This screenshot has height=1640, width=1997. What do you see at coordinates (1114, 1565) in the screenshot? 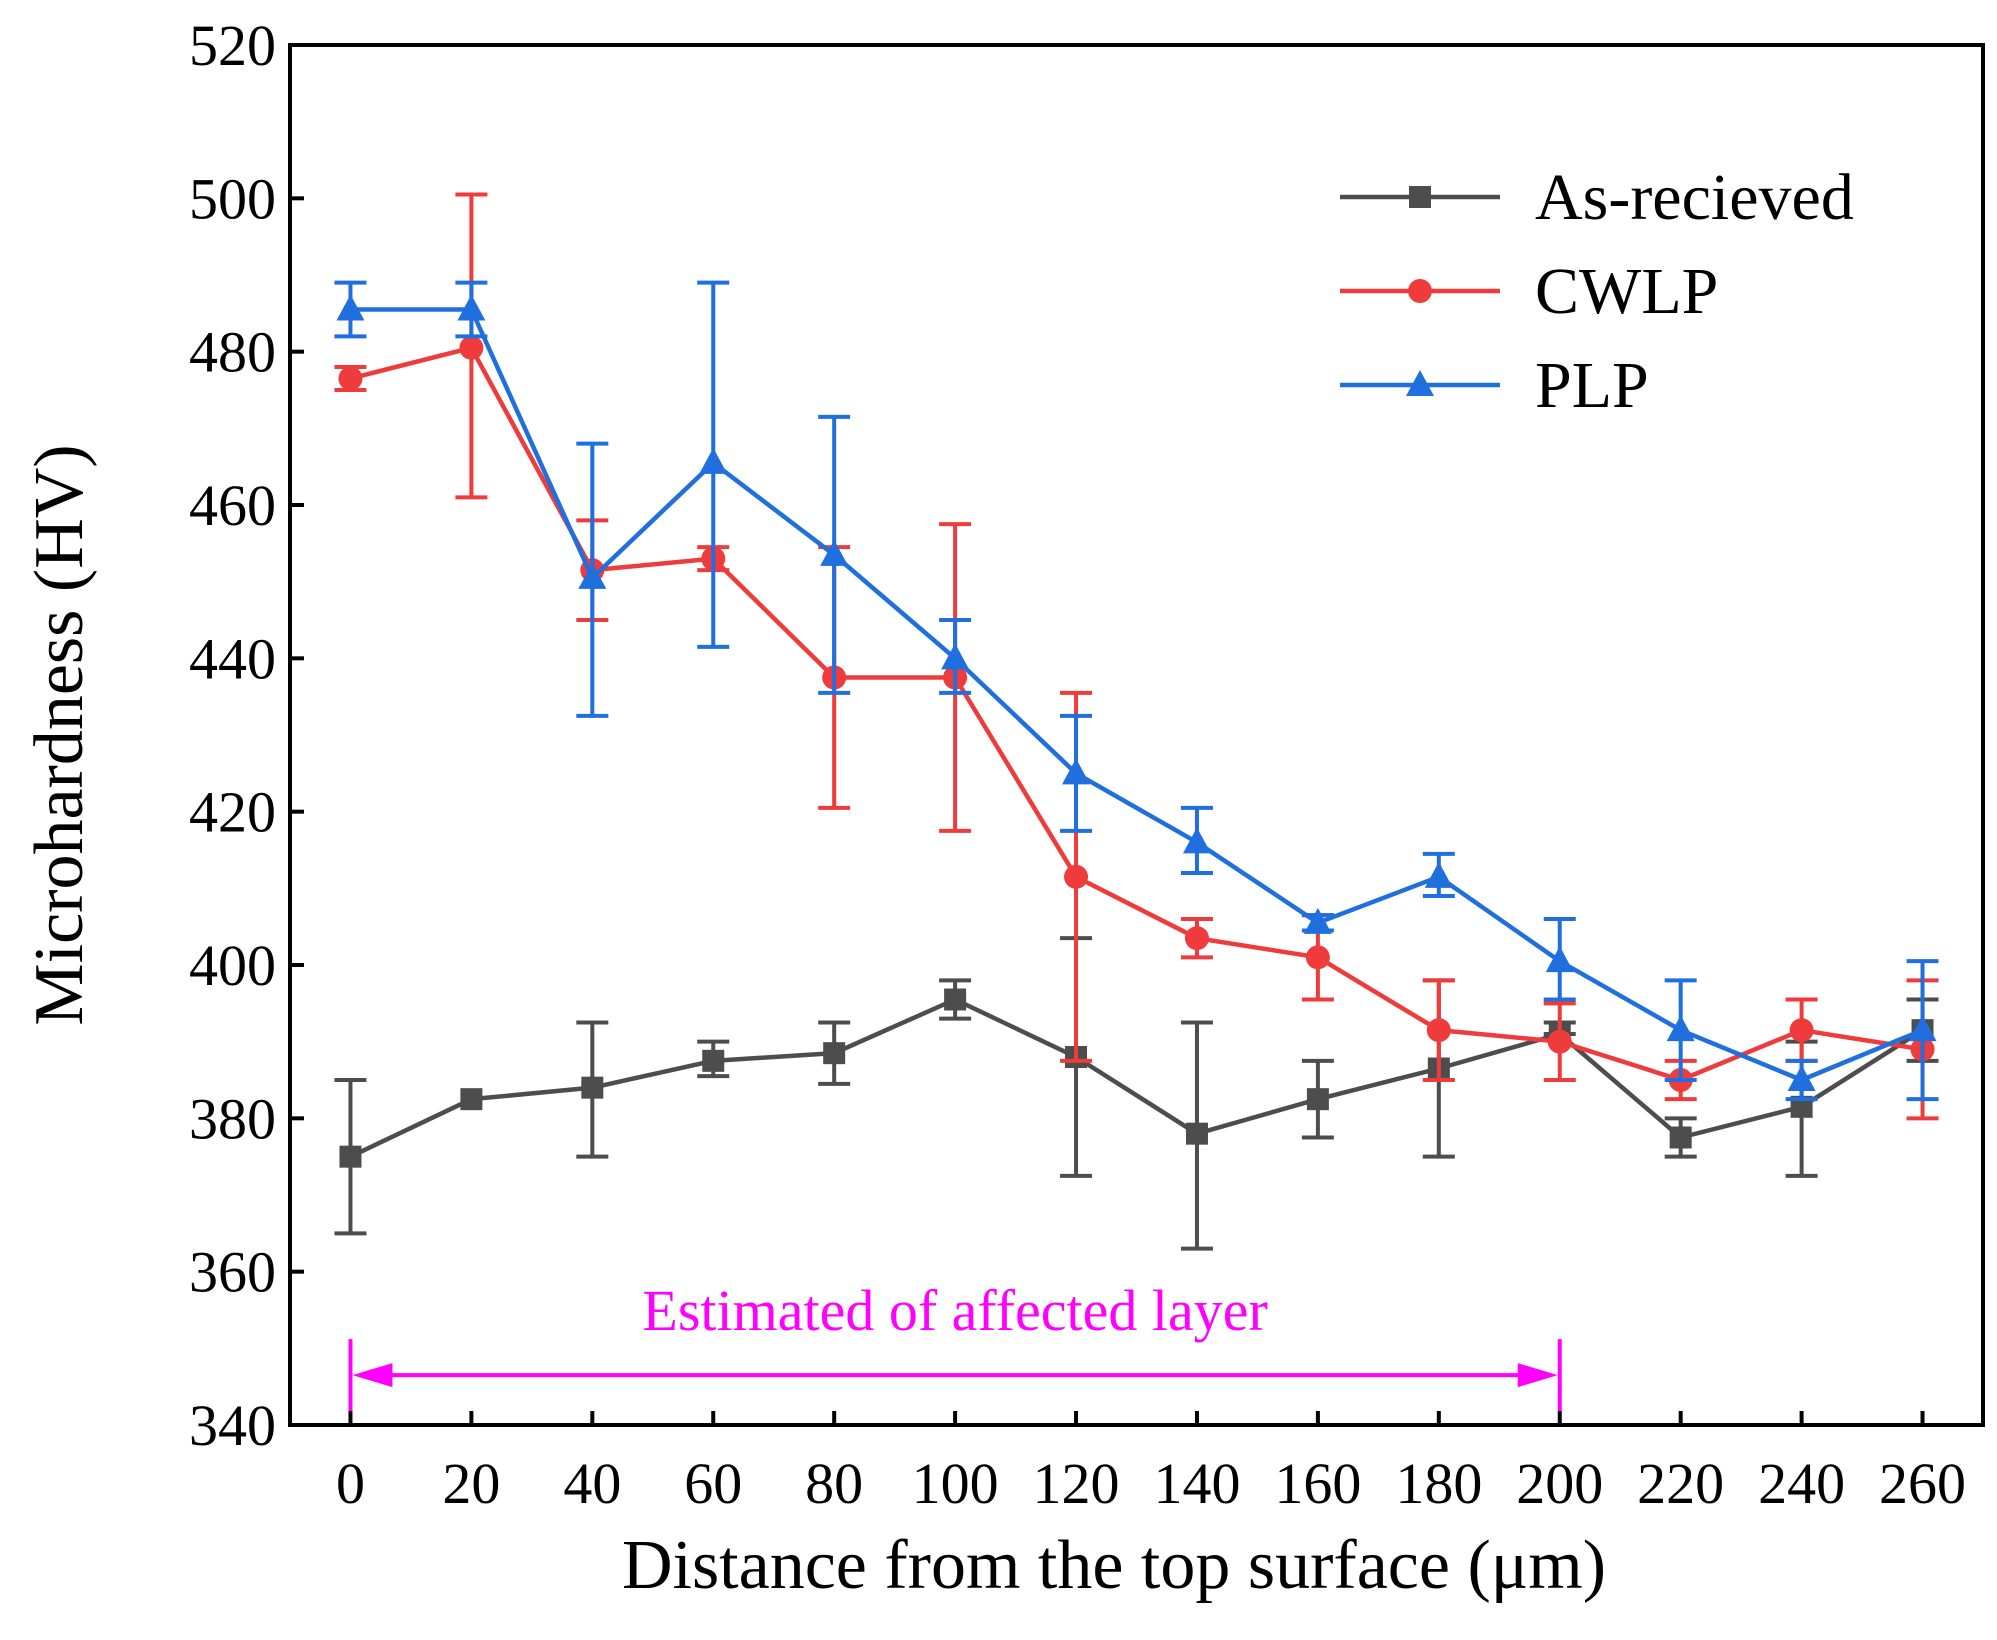
I see `x-axis-title: Distance from the top surface (μm)` at bounding box center [1114, 1565].